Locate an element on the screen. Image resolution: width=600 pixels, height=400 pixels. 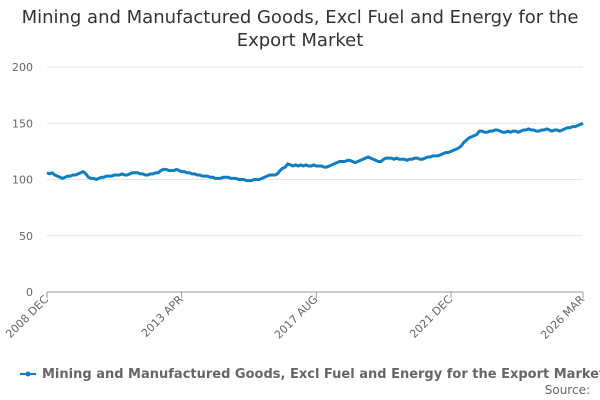
source: Source: is located at coordinates (567, 390).